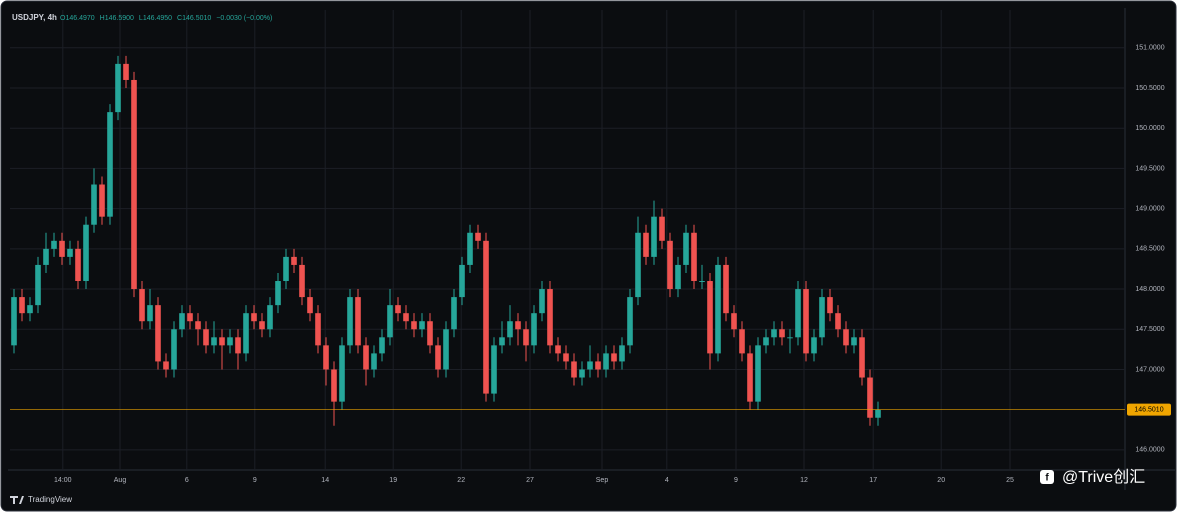  I want to click on last-price-label: 146.5010, so click(1148, 409).